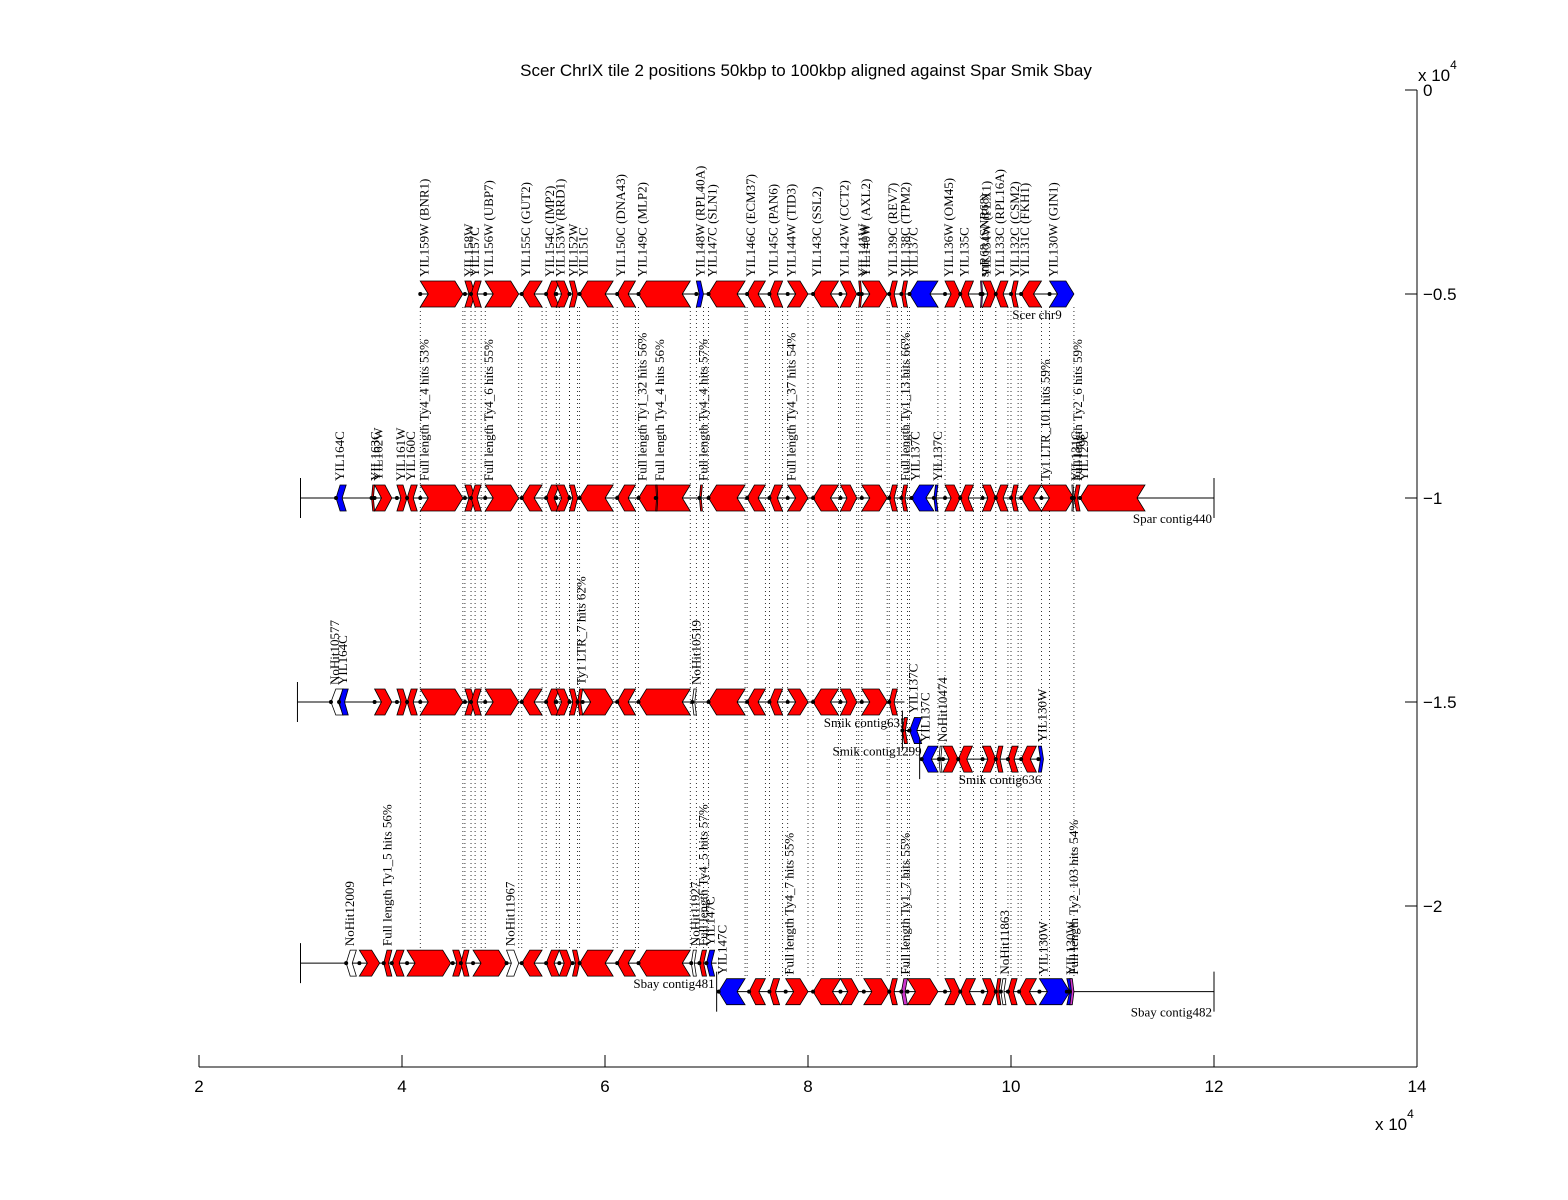 The image size is (1568, 1200). What do you see at coordinates (1431, 498) in the screenshot?
I see `y-ticks: 0 −0.5 −1 −1.5 −2` at bounding box center [1431, 498].